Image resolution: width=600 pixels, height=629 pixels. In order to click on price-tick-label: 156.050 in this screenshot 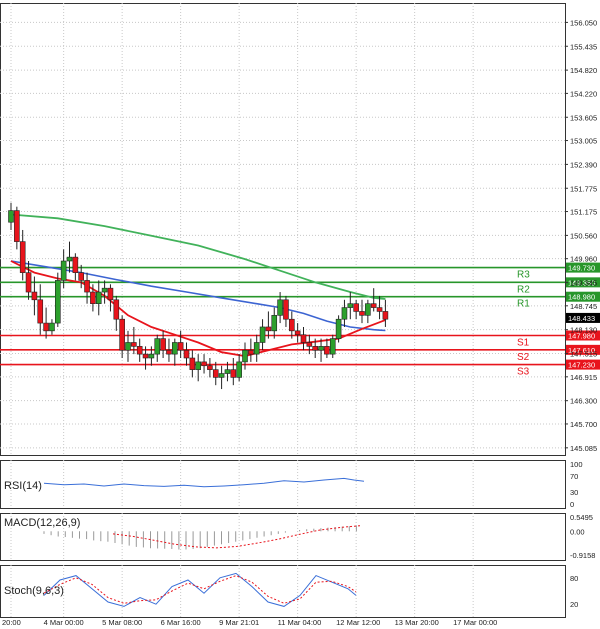, I will do `click(583, 22)`.